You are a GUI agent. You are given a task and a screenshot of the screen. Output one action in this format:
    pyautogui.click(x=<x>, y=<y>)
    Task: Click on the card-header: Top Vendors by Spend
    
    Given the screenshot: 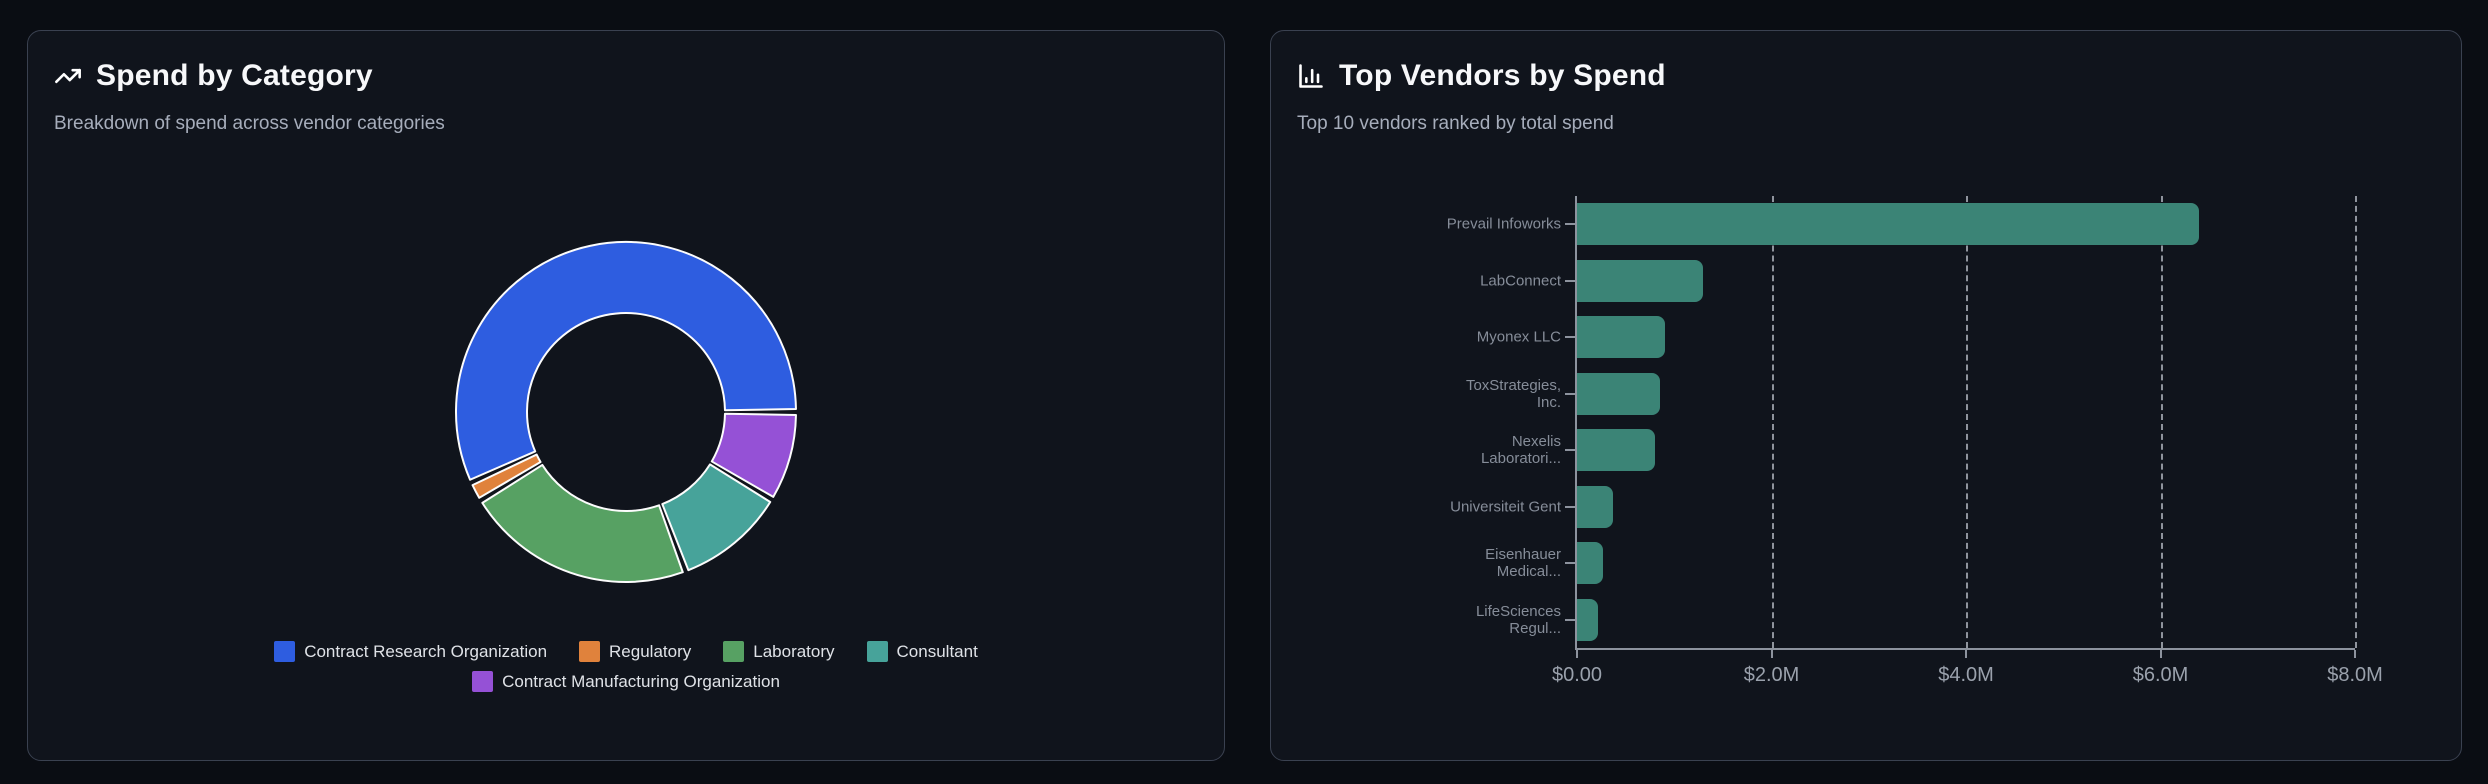 What is the action you would take?
    pyautogui.click(x=1866, y=76)
    